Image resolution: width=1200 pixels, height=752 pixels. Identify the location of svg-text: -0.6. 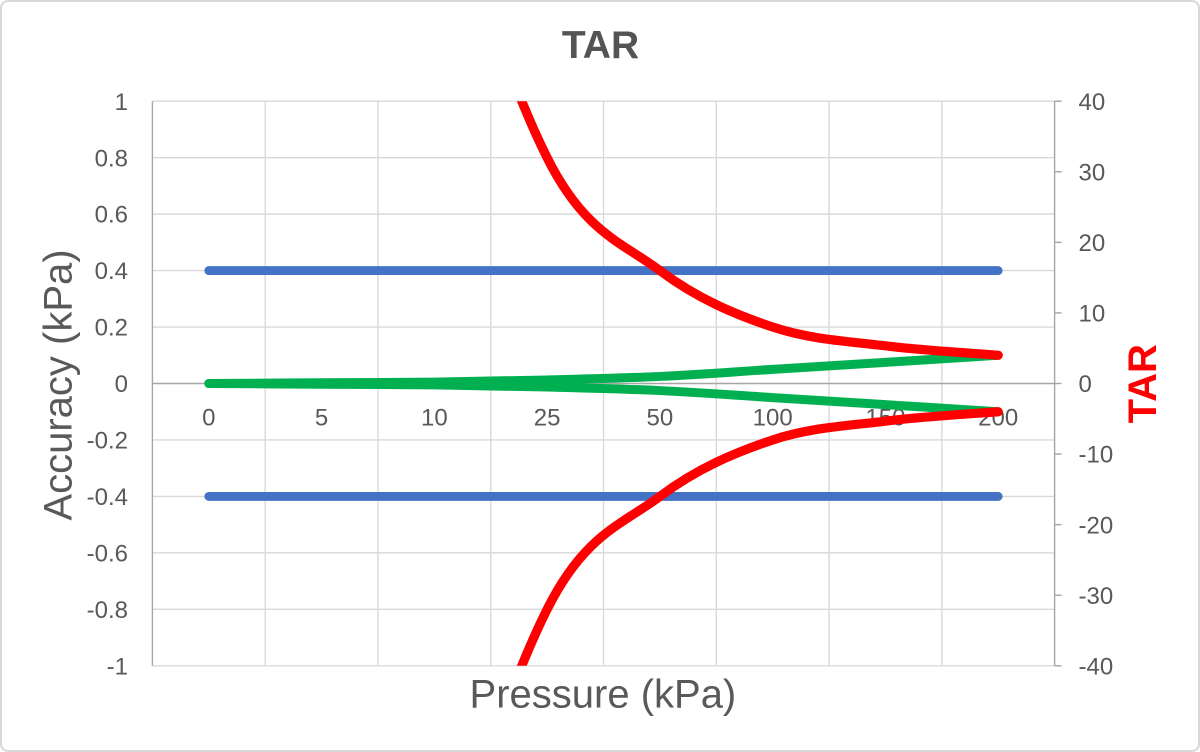
(107, 553).